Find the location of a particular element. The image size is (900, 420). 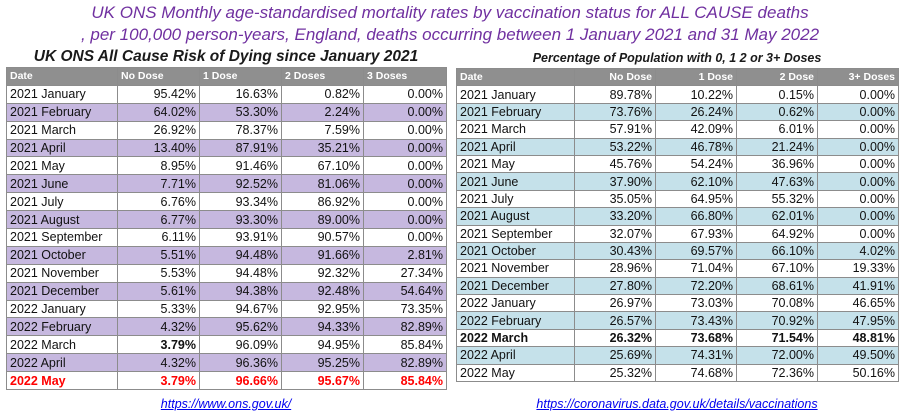

value-cell: 67.10% is located at coordinates (777, 268).